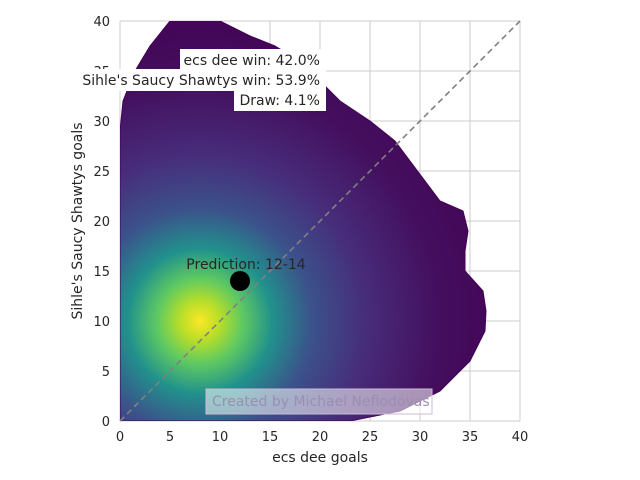 This screenshot has height=480, width=640. Describe the element at coordinates (520, 437) in the screenshot. I see `x-tick-label: 40` at that location.